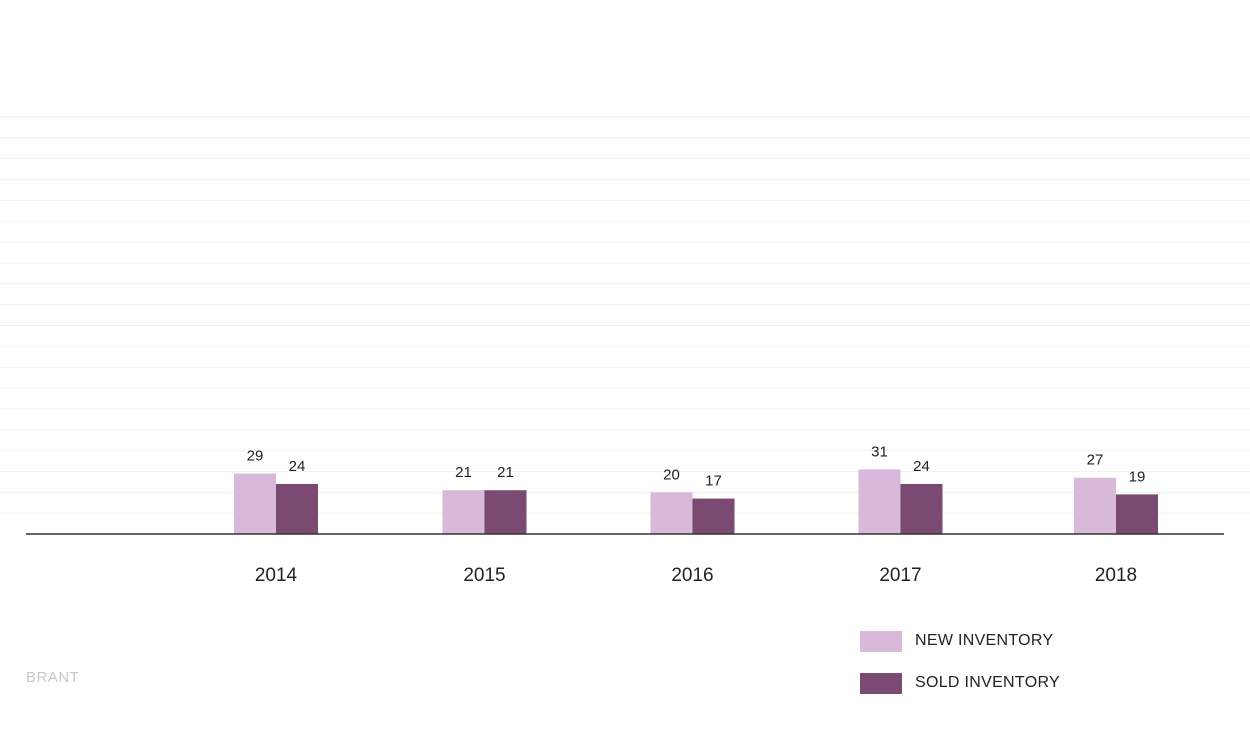  Describe the element at coordinates (1095, 505) in the screenshot. I see `bar-new-inventory-2018` at that location.